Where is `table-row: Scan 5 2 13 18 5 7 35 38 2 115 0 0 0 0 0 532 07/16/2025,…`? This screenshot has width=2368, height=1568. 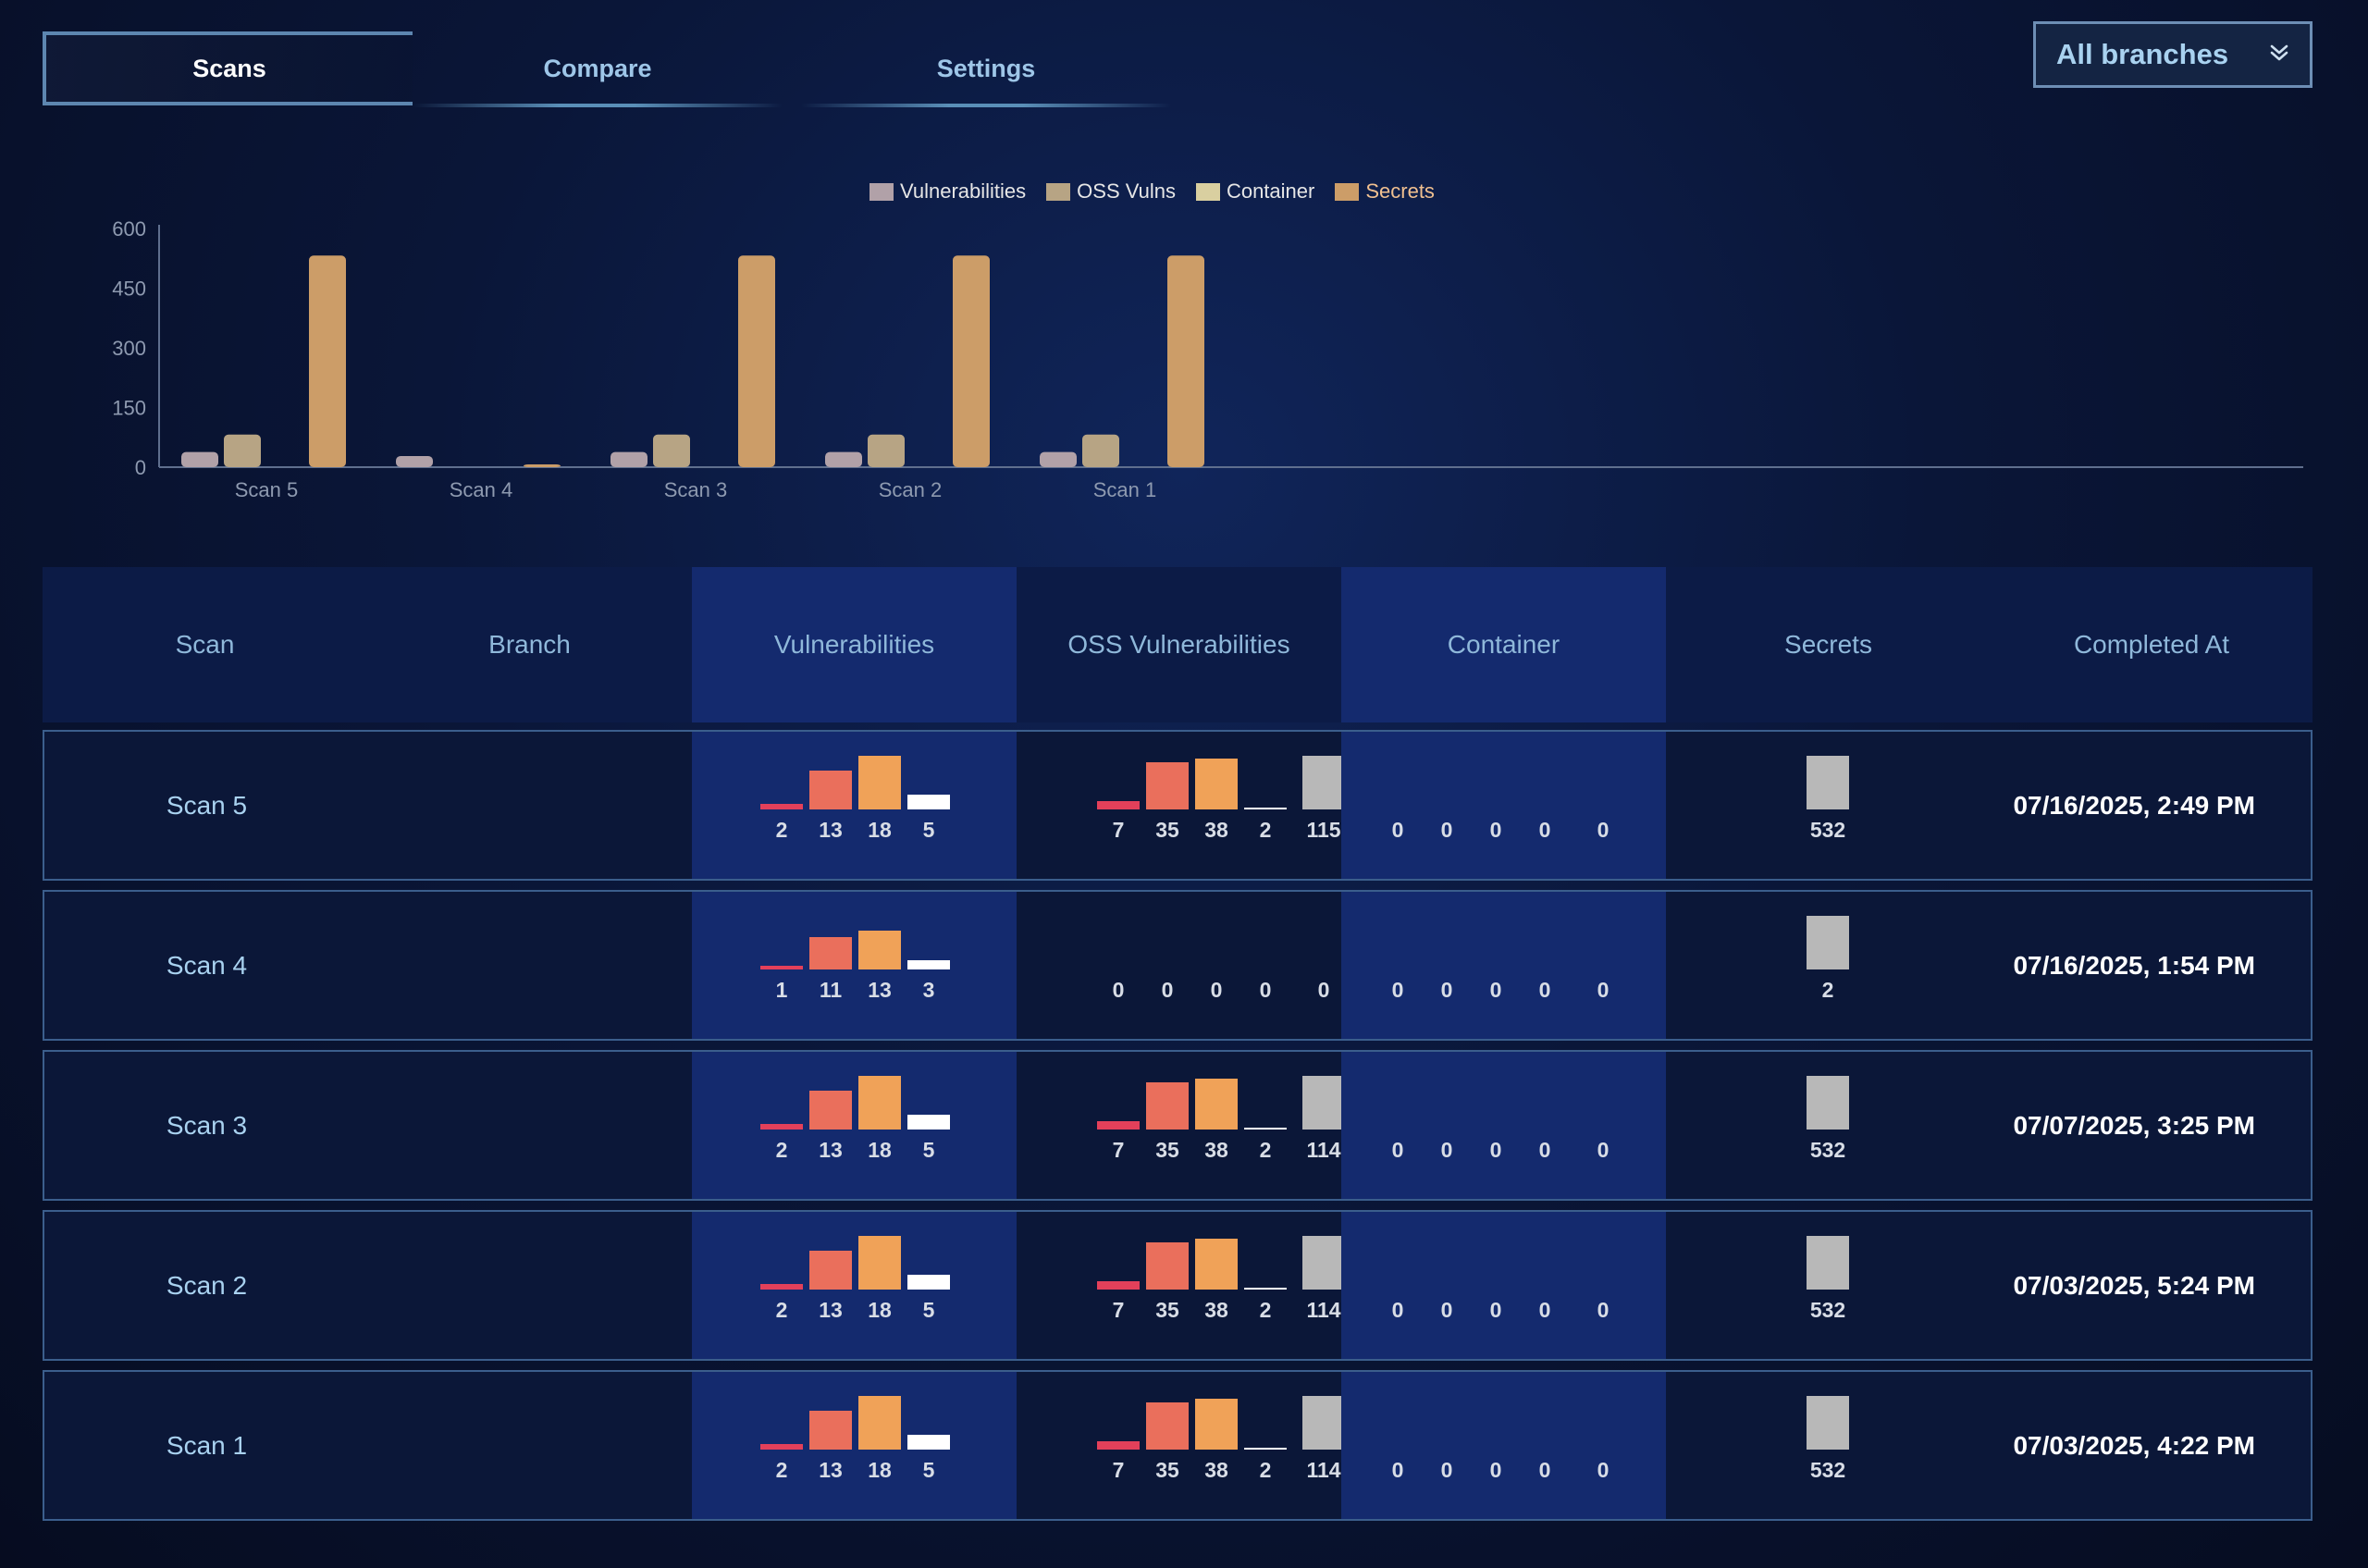
table-row: Scan 5 2 13 18 5 7 35 38 2 115 0 0 0 0 0 532 07/16/2025,… is located at coordinates (1178, 805).